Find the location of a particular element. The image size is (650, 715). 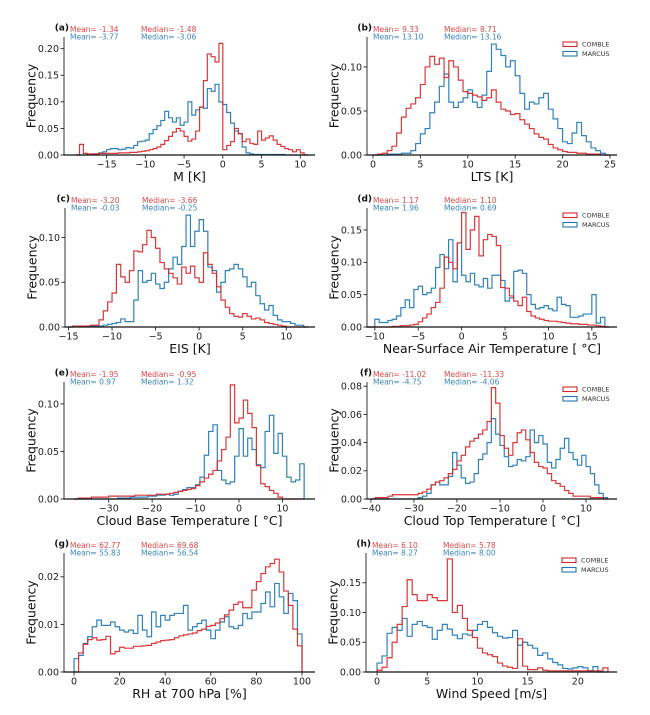

panel-label: (a) is located at coordinates (62, 29).